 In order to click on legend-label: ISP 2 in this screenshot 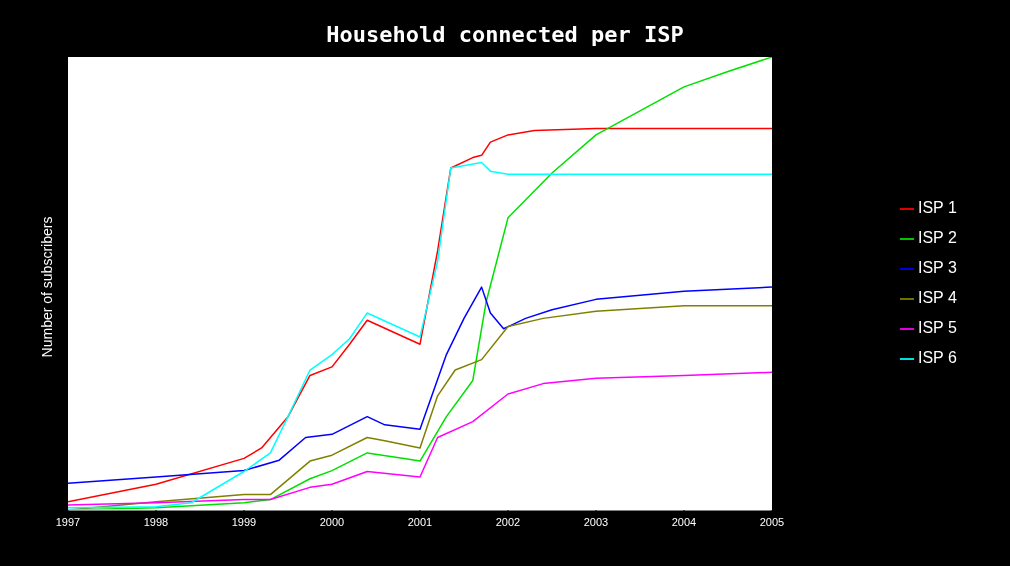, I will do `click(937, 237)`.